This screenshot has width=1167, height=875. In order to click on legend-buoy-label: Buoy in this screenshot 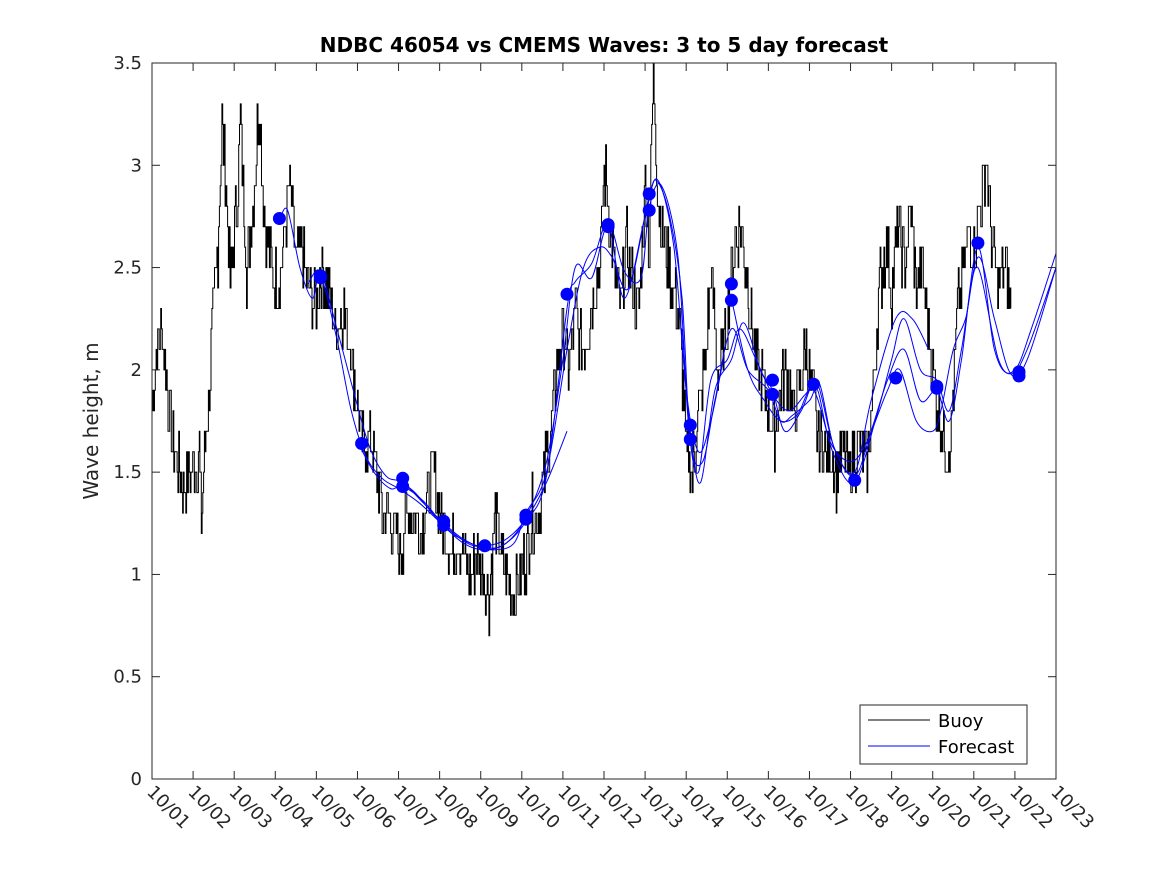, I will do `click(961, 721)`.